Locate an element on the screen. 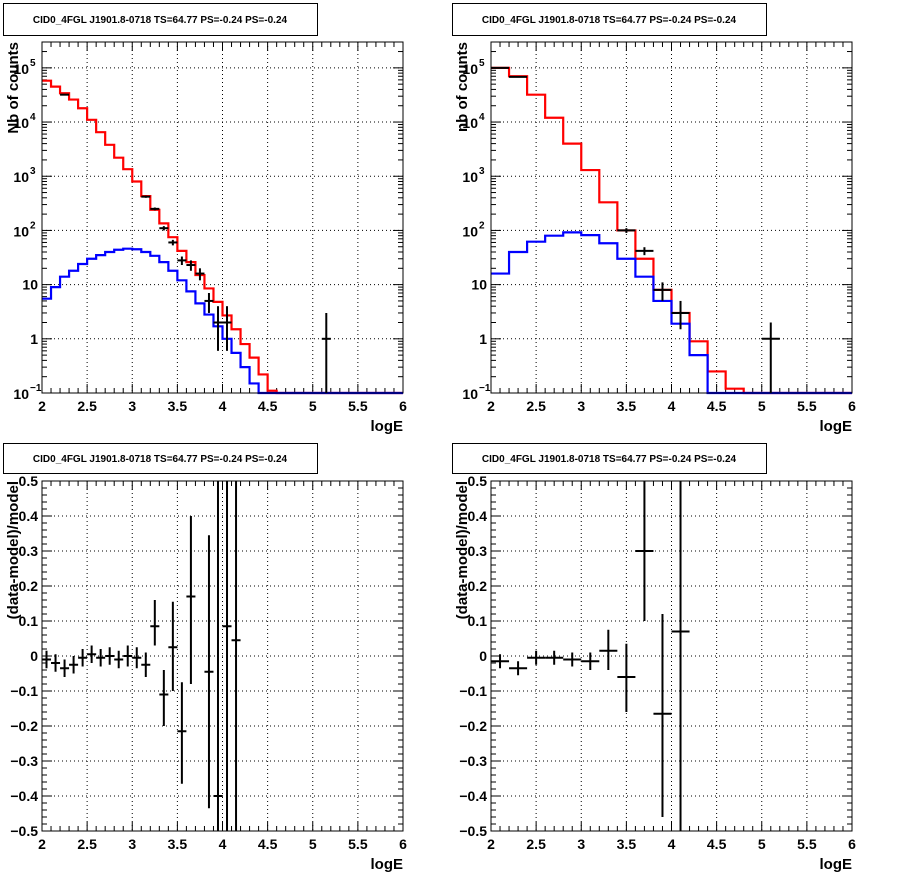 Image resolution: width=898 pixels, height=875 pixels. y-tick-label: −0.2 is located at coordinates (24, 726).